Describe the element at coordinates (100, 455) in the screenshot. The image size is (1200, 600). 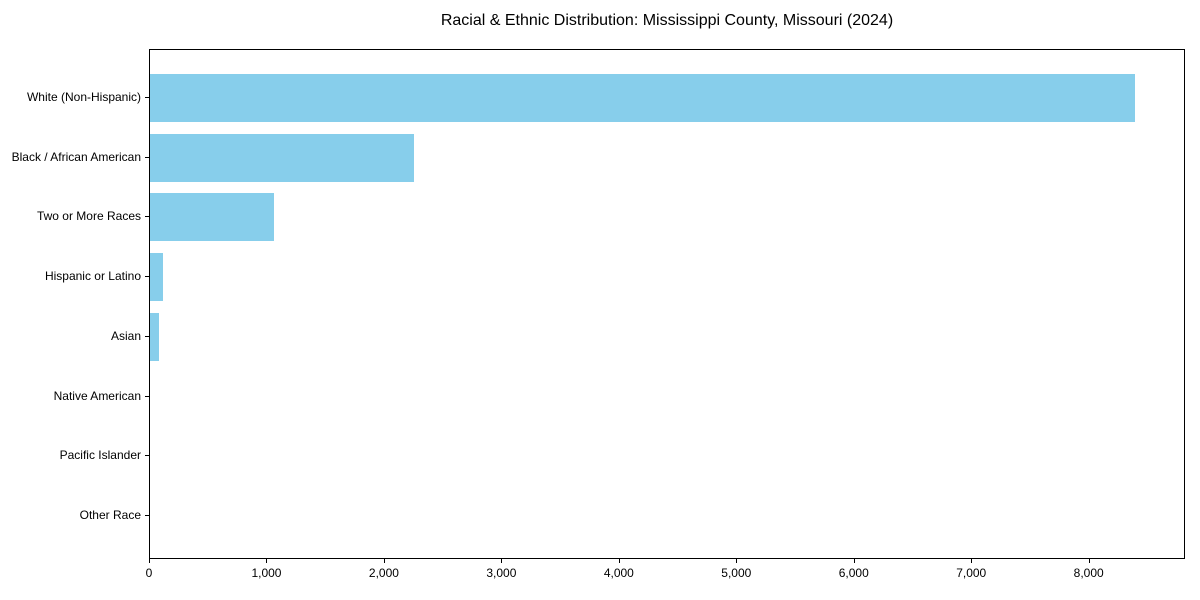
I see `y-axis-label: Pacific Islander` at that location.